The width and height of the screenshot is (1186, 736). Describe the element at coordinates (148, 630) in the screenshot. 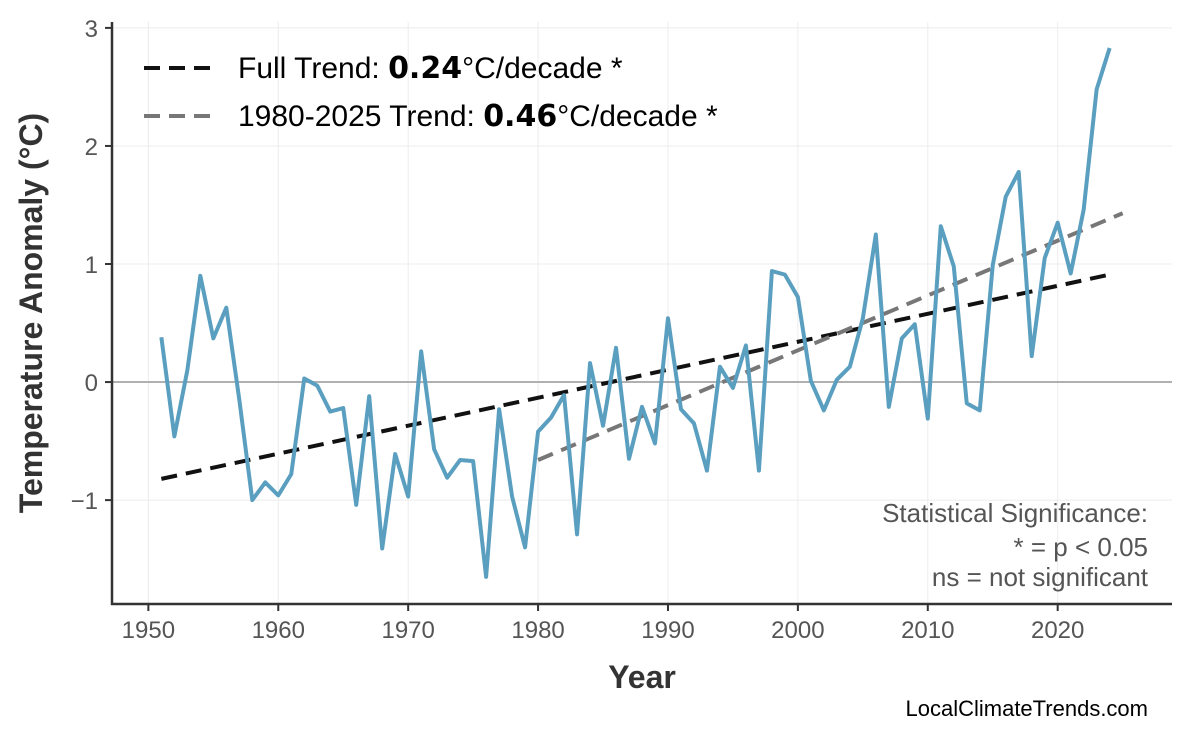

I see `x-tick-label: 1950` at that location.